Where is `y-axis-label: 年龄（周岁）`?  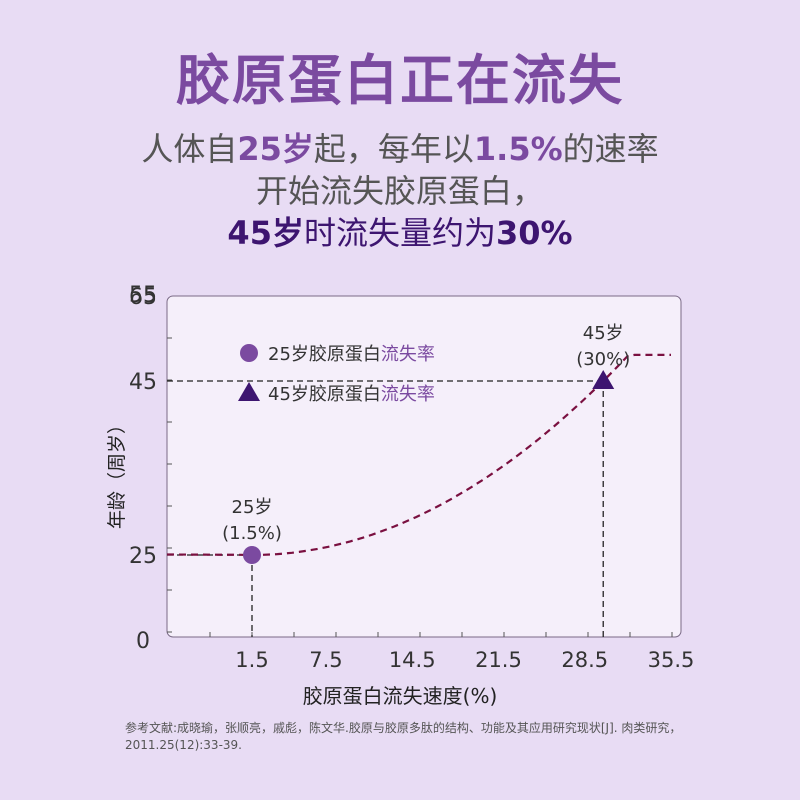 y-axis-label: 年龄（周岁） is located at coordinates (117, 472).